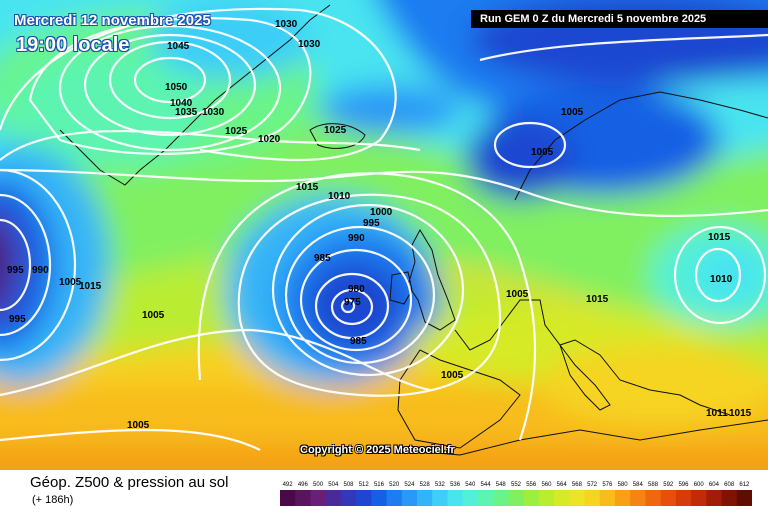 The height and width of the screenshot is (512, 768). Describe the element at coordinates (607, 485) in the screenshot. I see `color-scale-label: 576` at that location.